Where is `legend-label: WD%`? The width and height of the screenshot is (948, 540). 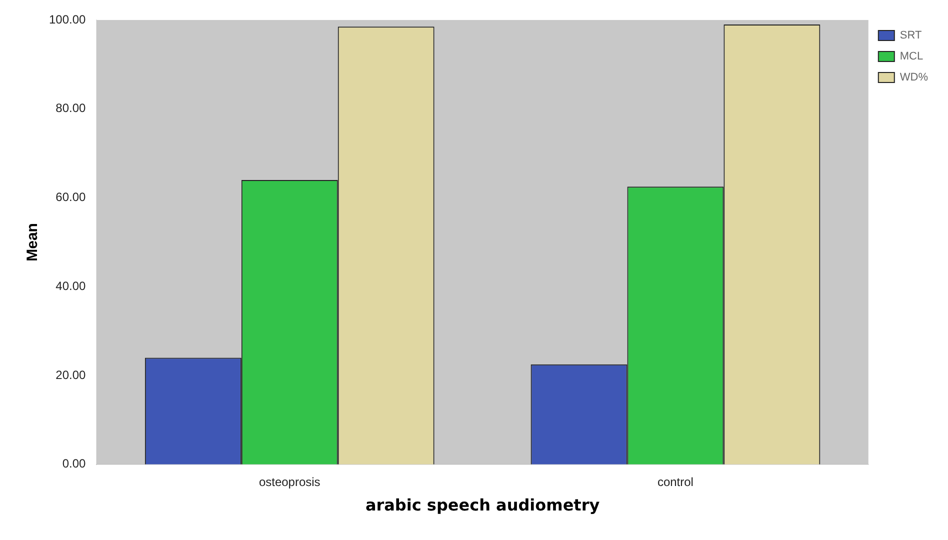
legend-label: WD% is located at coordinates (914, 78).